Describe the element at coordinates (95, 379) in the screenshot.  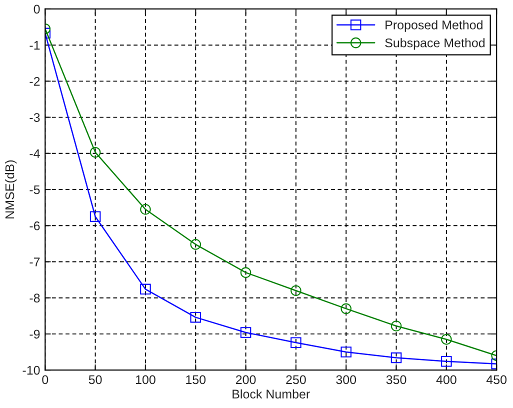
I see `x-tick-label: 50` at that location.